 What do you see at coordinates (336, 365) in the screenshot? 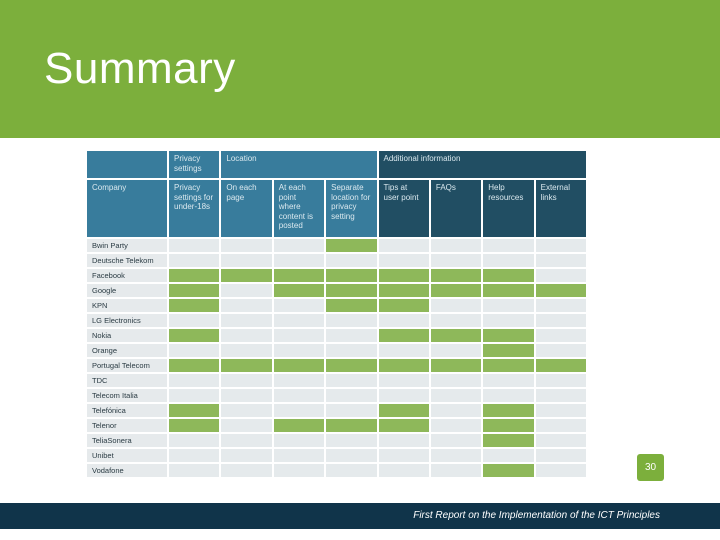
I see `table-row: Portugal Telecom` at bounding box center [336, 365].